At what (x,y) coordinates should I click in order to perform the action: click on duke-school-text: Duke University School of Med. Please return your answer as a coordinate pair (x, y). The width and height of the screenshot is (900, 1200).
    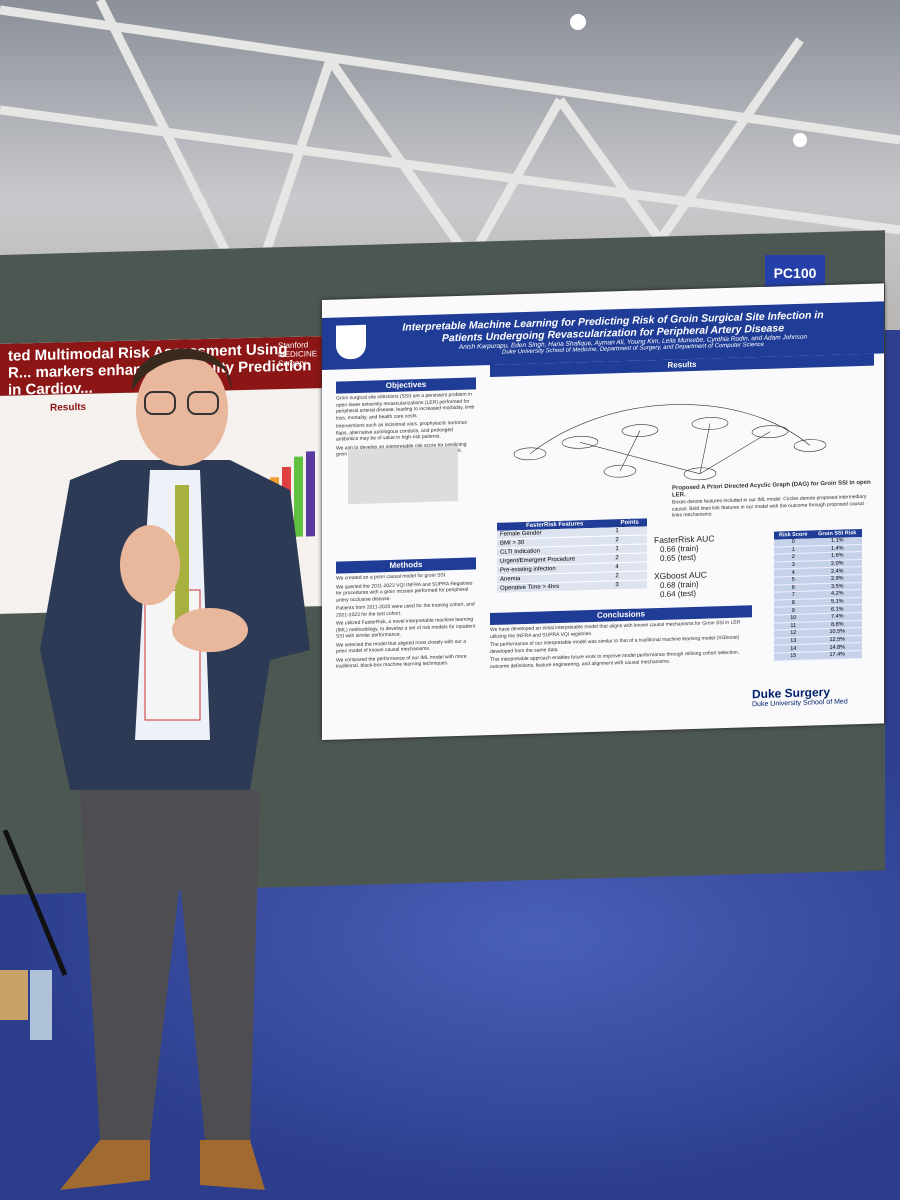
    Looking at the image, I should click on (800, 703).